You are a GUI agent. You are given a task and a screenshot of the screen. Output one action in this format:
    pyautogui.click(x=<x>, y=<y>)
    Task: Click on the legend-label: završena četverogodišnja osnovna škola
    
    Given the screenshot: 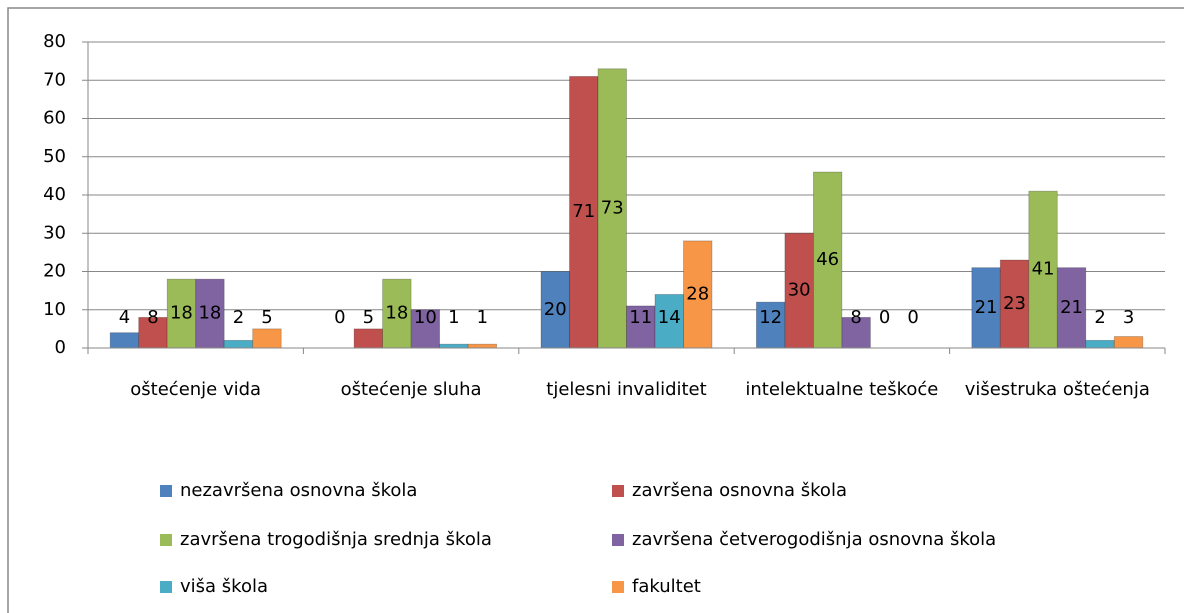 What is the action you would take?
    pyautogui.click(x=814, y=539)
    